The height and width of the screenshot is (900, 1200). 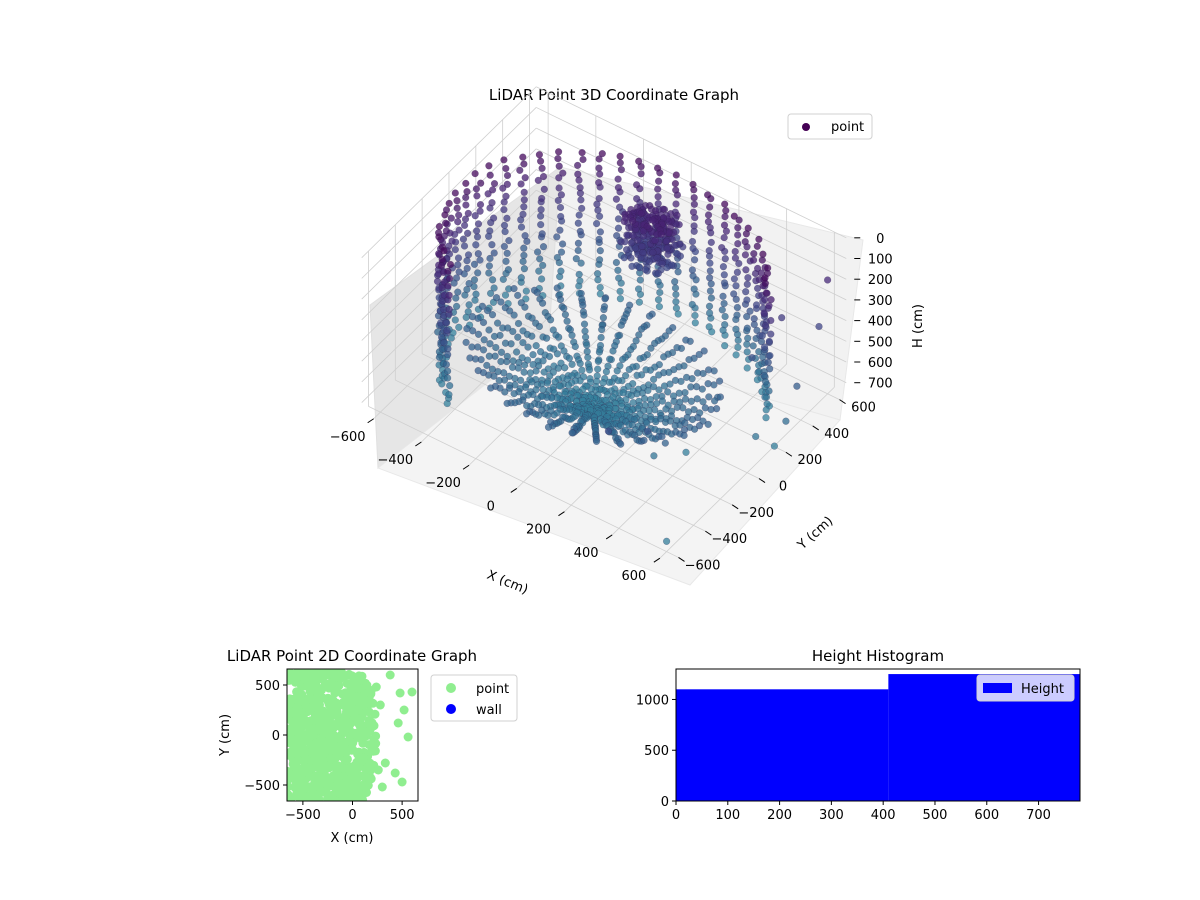 What do you see at coordinates (708, 533) in the screenshot?
I see `y-tick-mark` at bounding box center [708, 533].